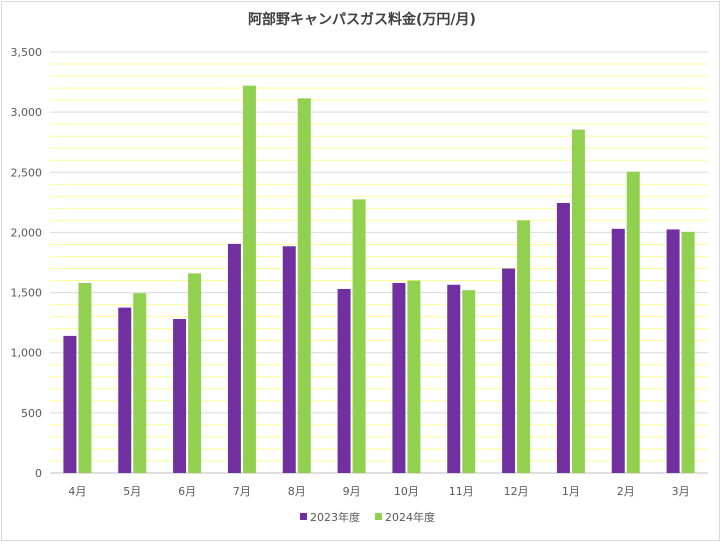  What do you see at coordinates (618, 350) in the screenshot?
I see `bar-2023年度-2月` at bounding box center [618, 350].